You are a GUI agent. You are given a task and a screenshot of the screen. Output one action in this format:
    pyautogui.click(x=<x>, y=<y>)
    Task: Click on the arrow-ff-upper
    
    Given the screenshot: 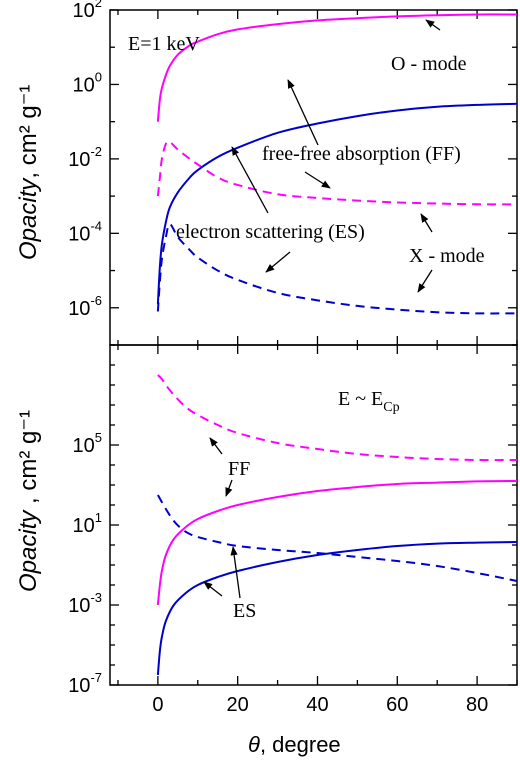 What is the action you would take?
    pyautogui.click(x=303, y=112)
    